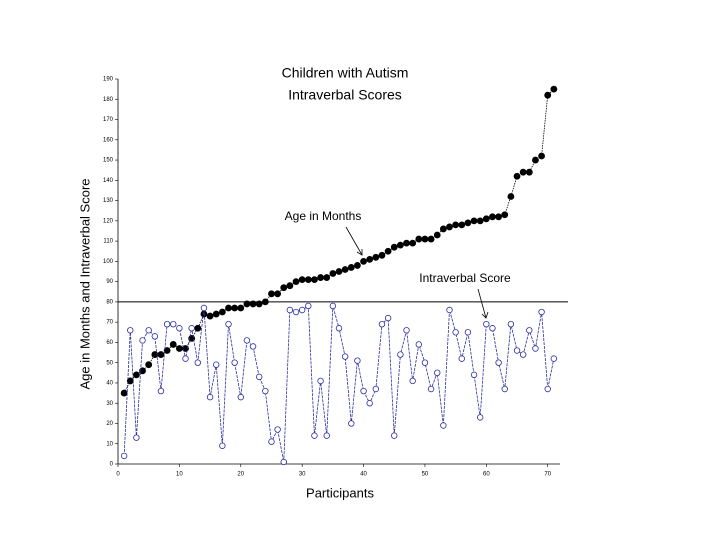  I want to click on x-tick-label: 10, so click(179, 475).